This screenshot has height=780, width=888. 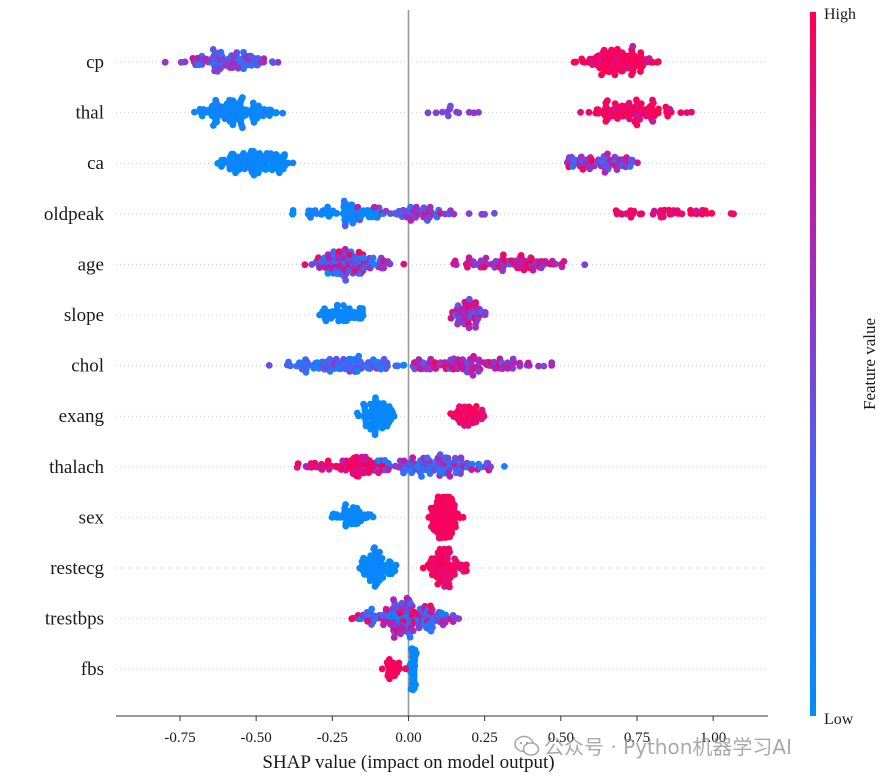 What do you see at coordinates (445, 264) in the screenshot?
I see `swarm-age` at bounding box center [445, 264].